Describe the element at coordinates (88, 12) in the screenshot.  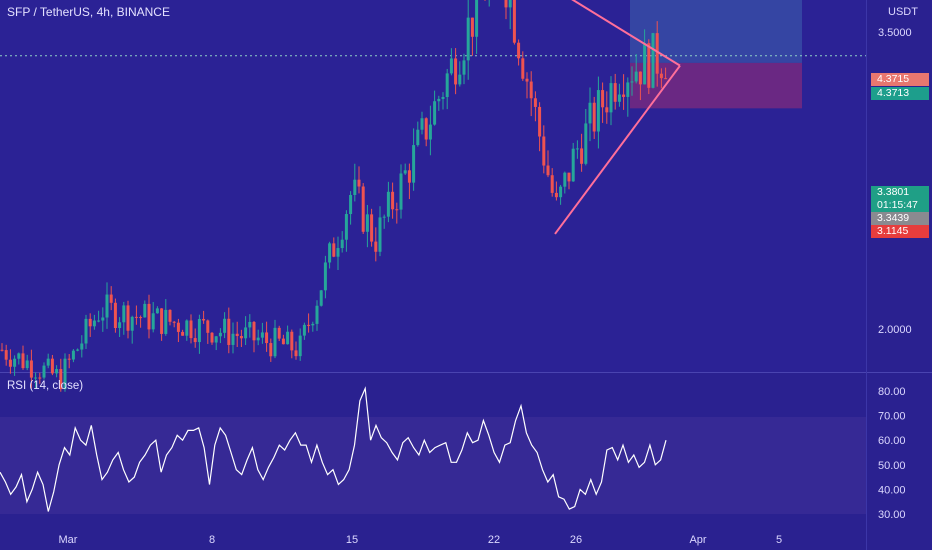
I see `symbol-title: SFP / TetherUS, 4h, BINANCE` at that location.